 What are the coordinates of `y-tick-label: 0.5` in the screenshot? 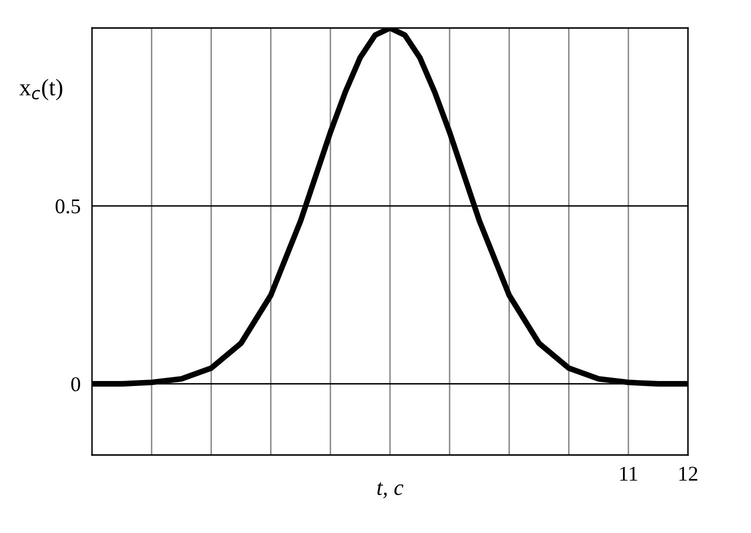 It's located at (68, 206).